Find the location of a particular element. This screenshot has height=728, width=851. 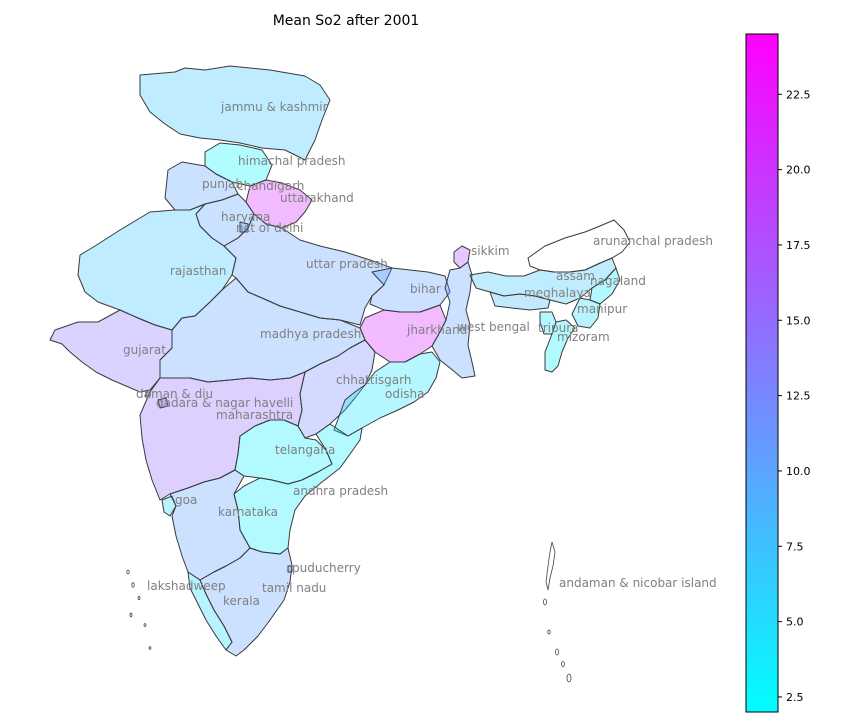

state-puducherry is located at coordinates (290, 569).